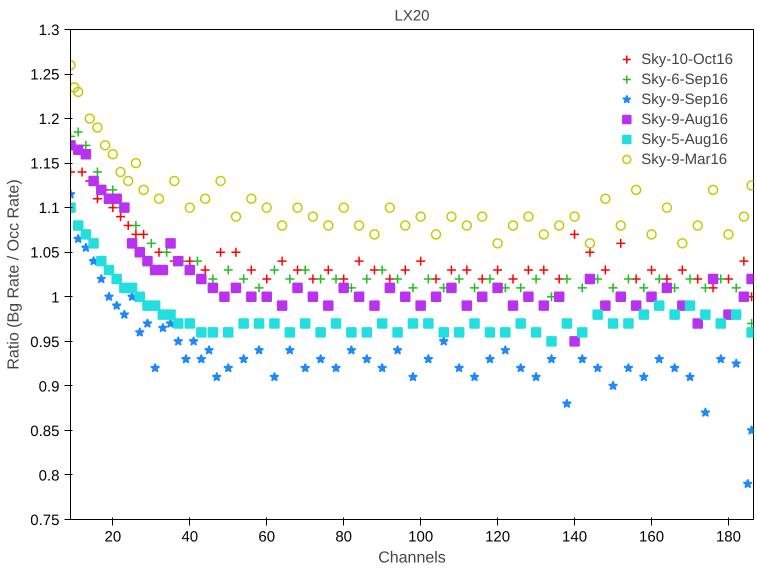  Describe the element at coordinates (412, 558) in the screenshot. I see `x-axis-title: Channels` at that location.